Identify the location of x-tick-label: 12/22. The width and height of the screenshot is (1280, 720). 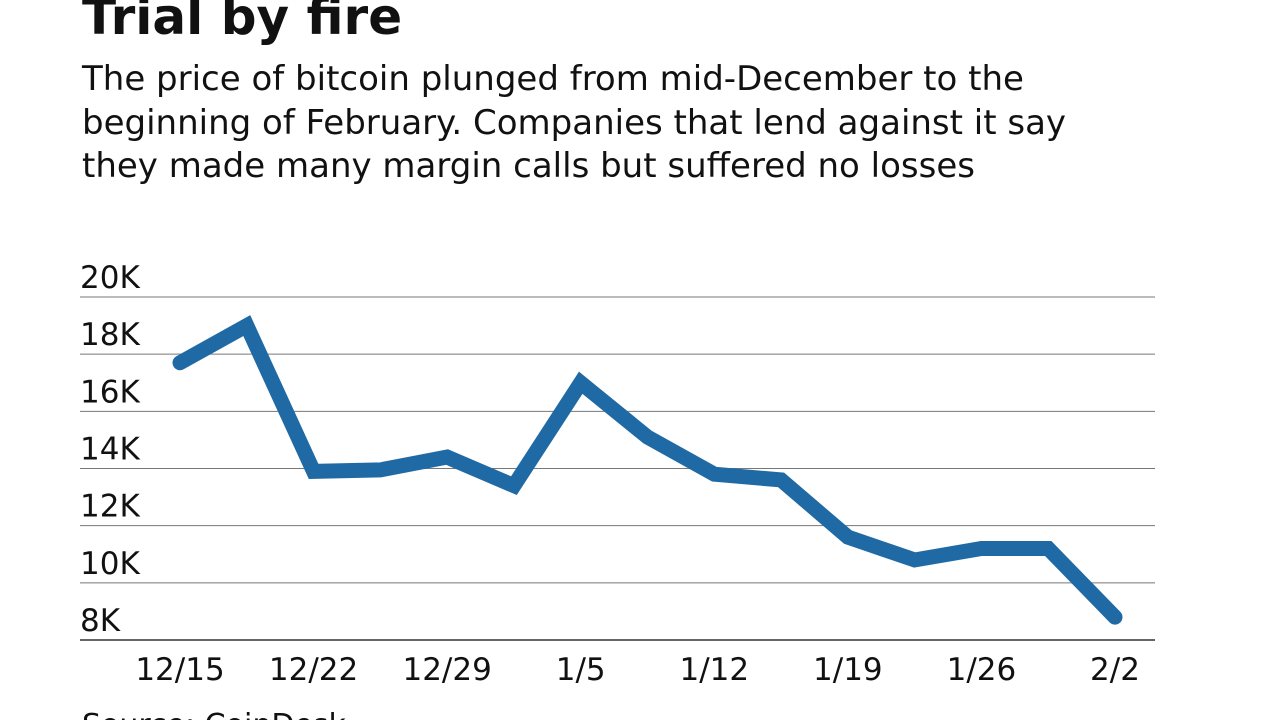
(313, 670).